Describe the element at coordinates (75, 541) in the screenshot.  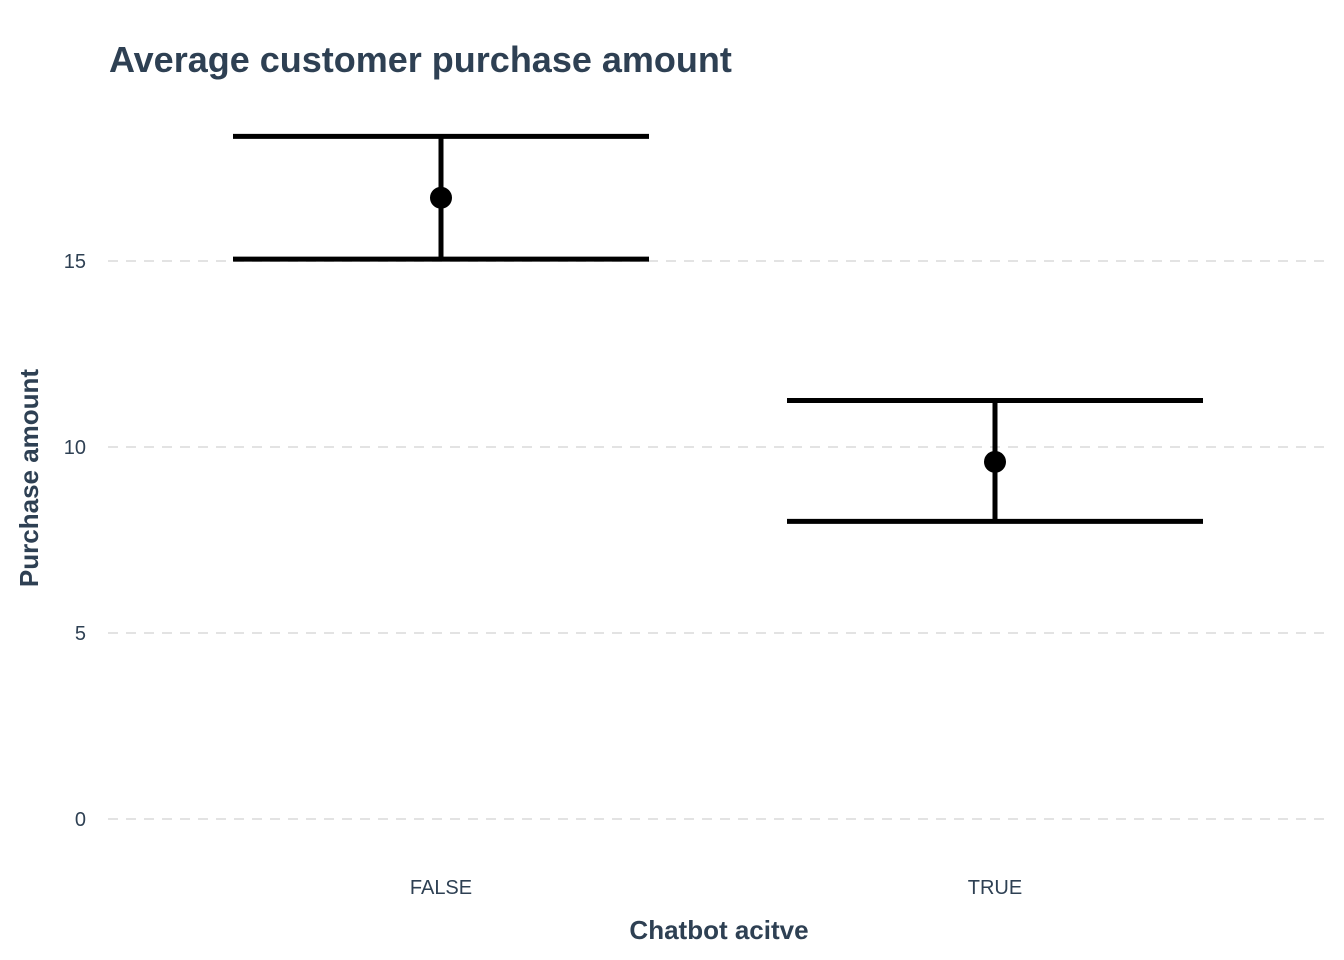
I see `y-tick-labels: 0 5 10 15` at that location.